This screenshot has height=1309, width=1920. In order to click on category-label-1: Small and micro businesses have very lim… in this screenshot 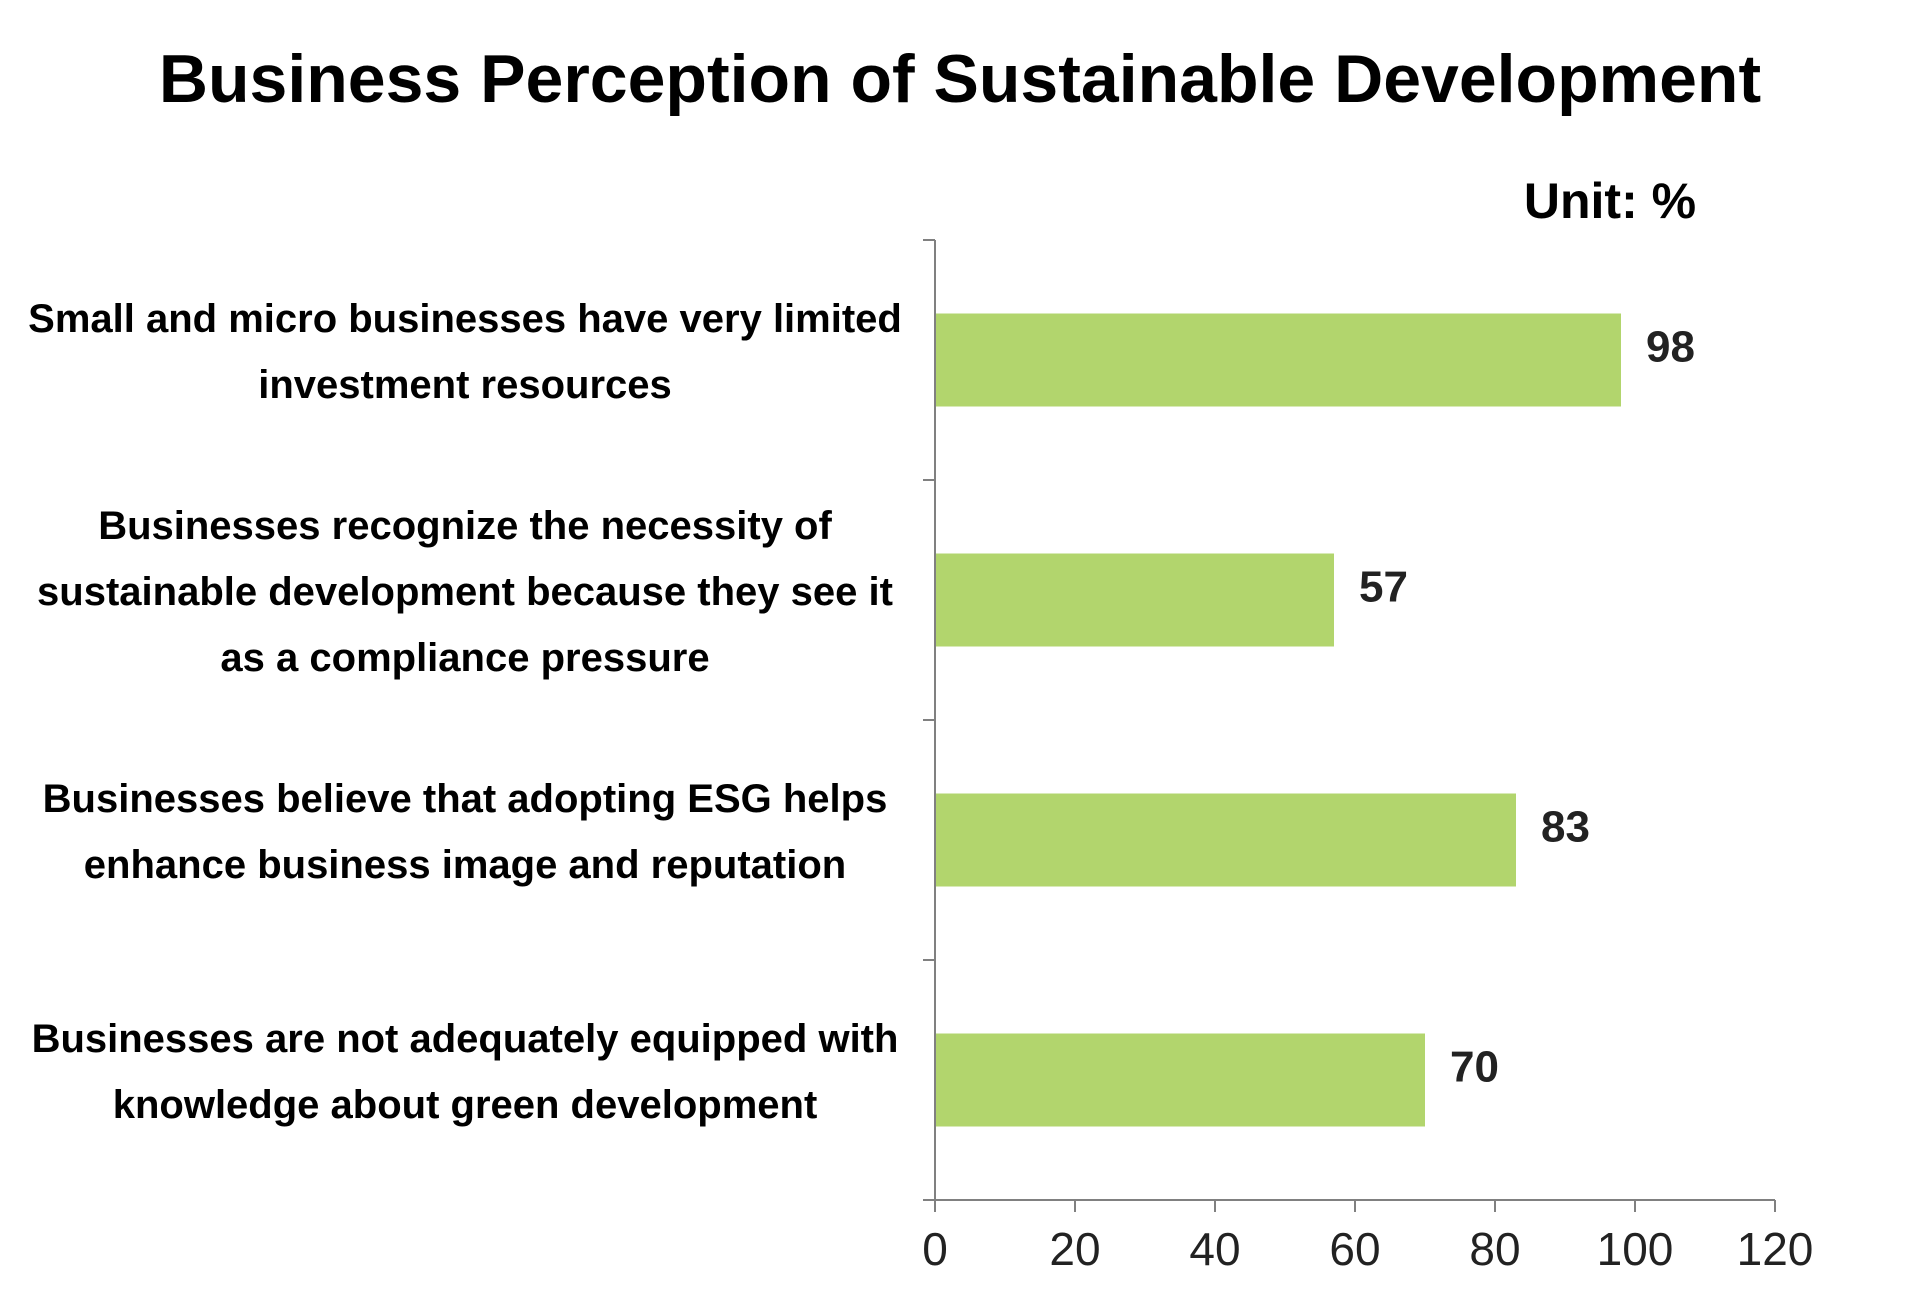, I will do `click(465, 352)`.